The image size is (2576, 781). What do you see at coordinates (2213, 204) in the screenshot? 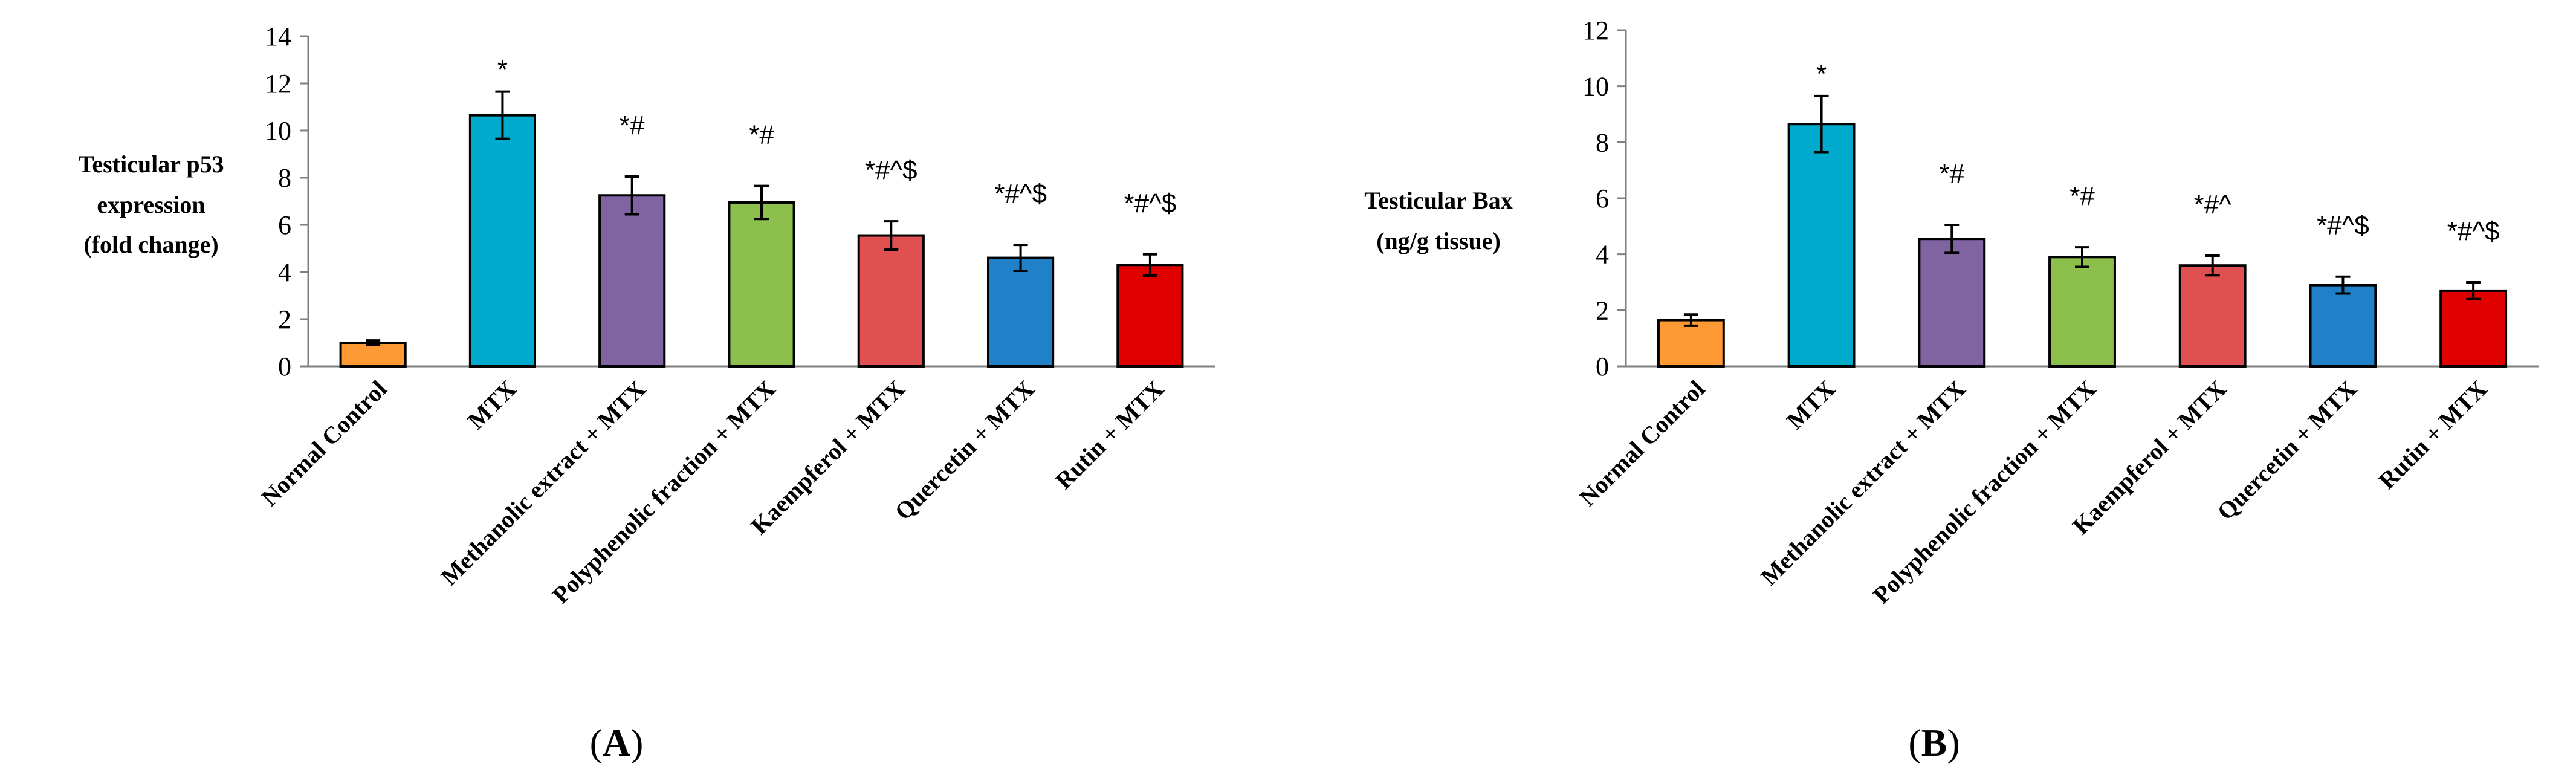
I see `significance-annotation: *#^` at bounding box center [2213, 204].